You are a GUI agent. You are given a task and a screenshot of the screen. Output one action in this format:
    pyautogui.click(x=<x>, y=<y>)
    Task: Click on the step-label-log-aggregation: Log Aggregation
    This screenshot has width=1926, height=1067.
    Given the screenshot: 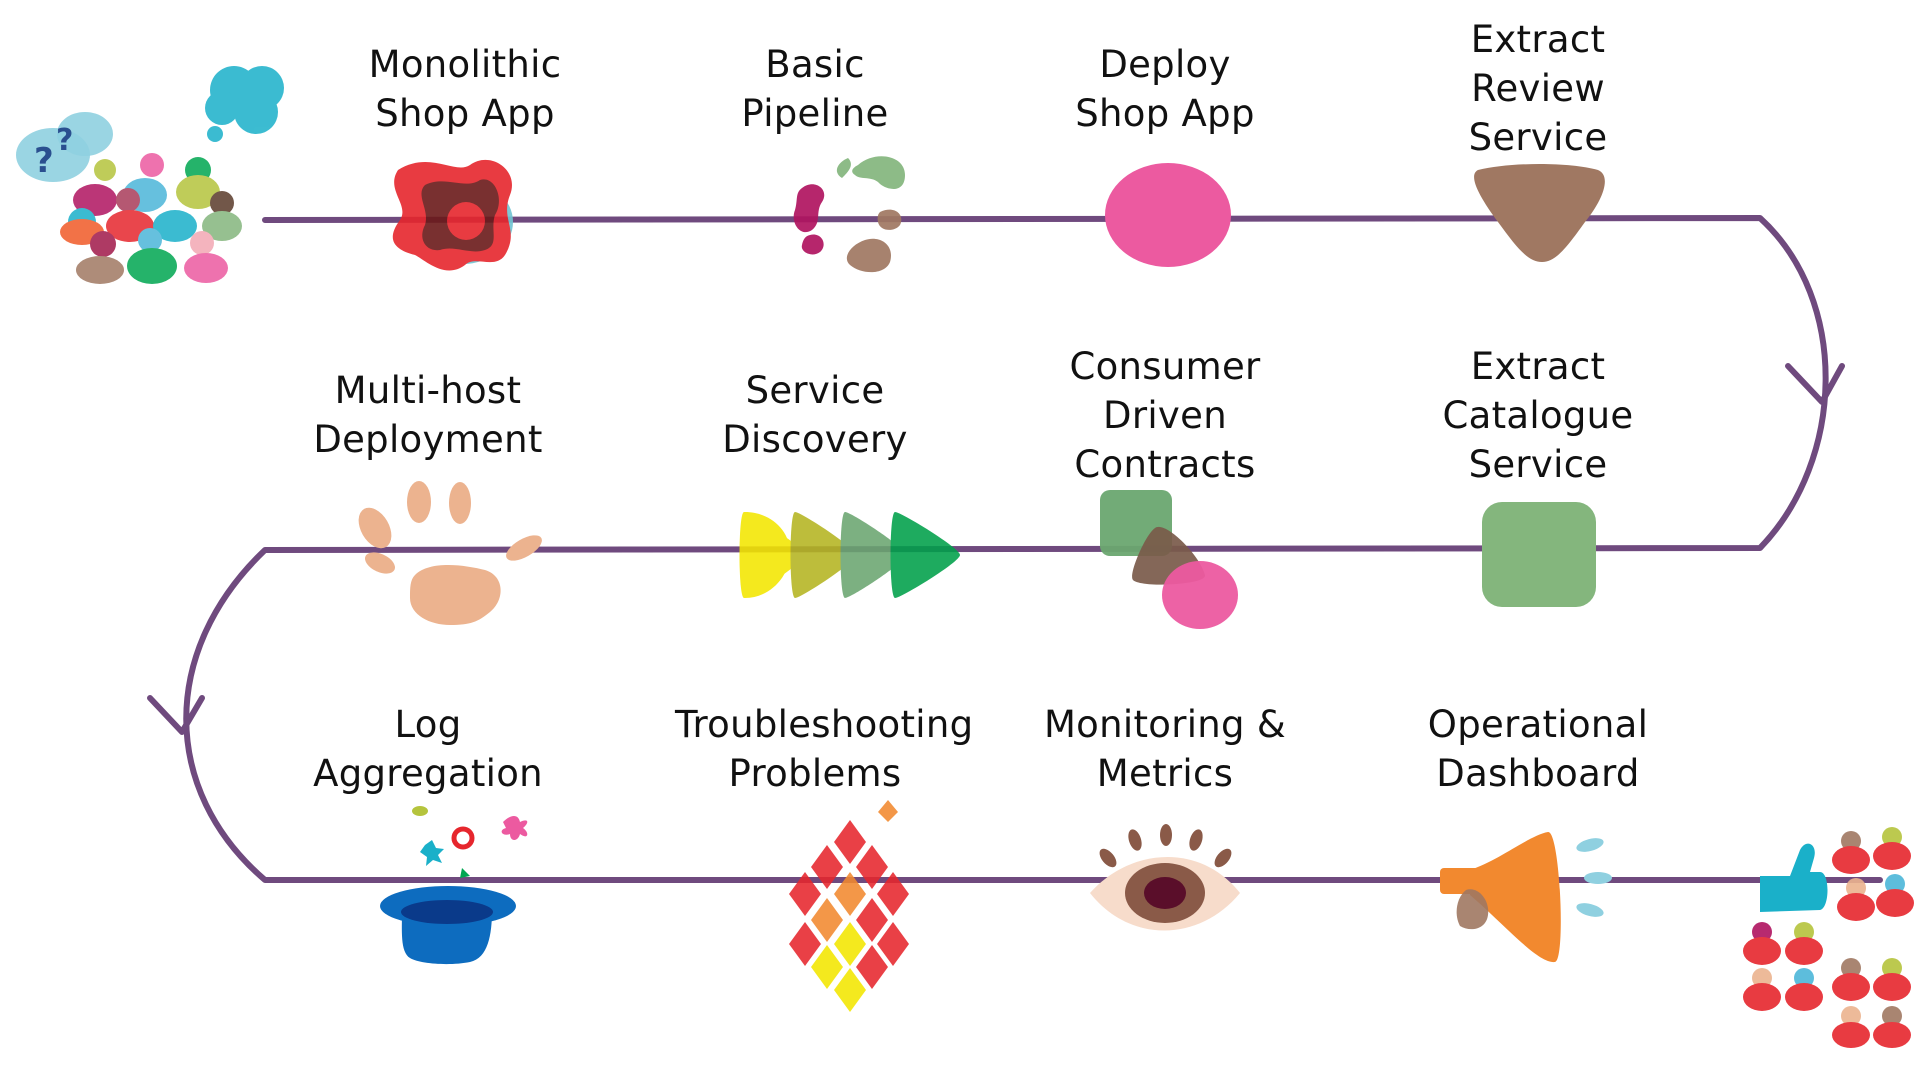 What is the action you would take?
    pyautogui.click(x=428, y=749)
    